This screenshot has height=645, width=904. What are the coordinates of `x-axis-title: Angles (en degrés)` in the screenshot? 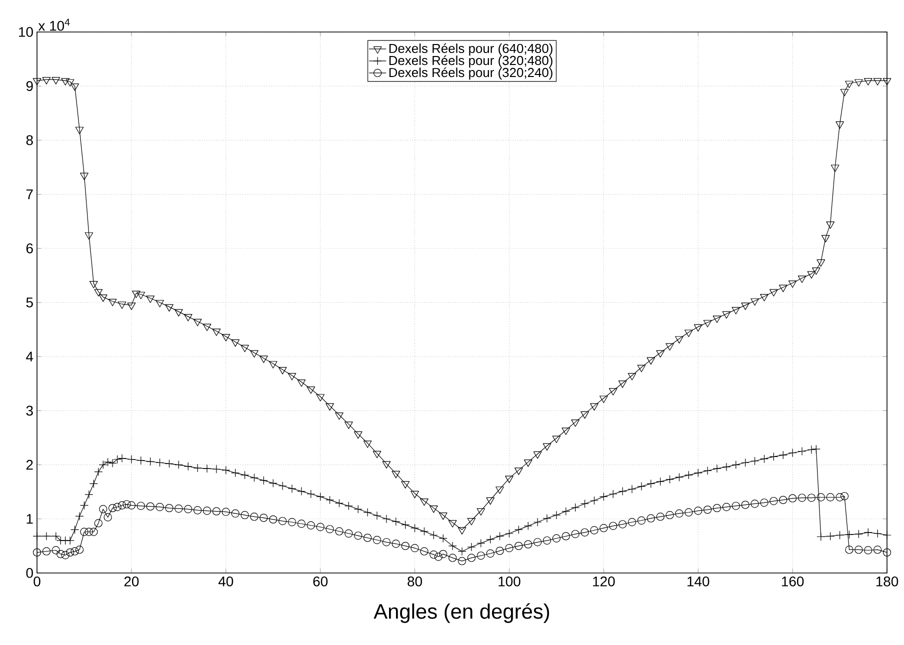 It's located at (462, 613).